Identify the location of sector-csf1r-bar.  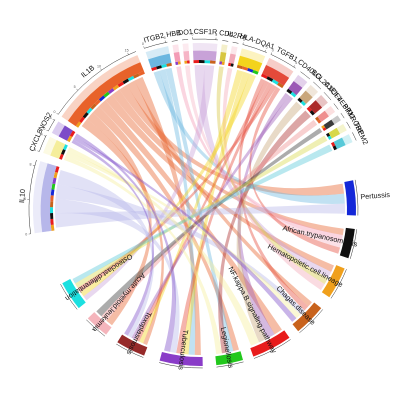
(205, 55).